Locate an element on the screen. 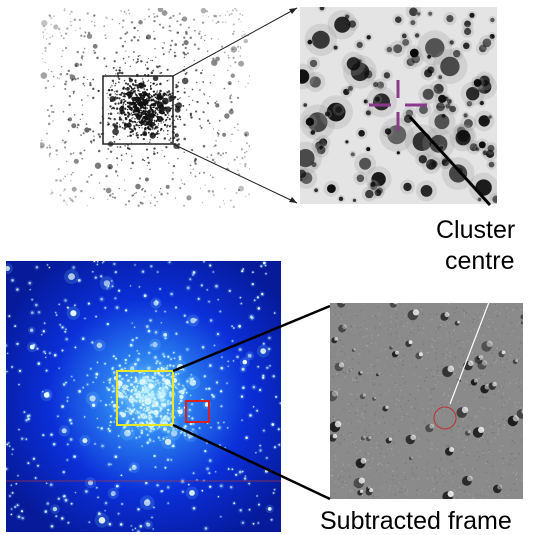 This screenshot has width=549, height=535. zoomed-core-svg is located at coordinates (398, 105).